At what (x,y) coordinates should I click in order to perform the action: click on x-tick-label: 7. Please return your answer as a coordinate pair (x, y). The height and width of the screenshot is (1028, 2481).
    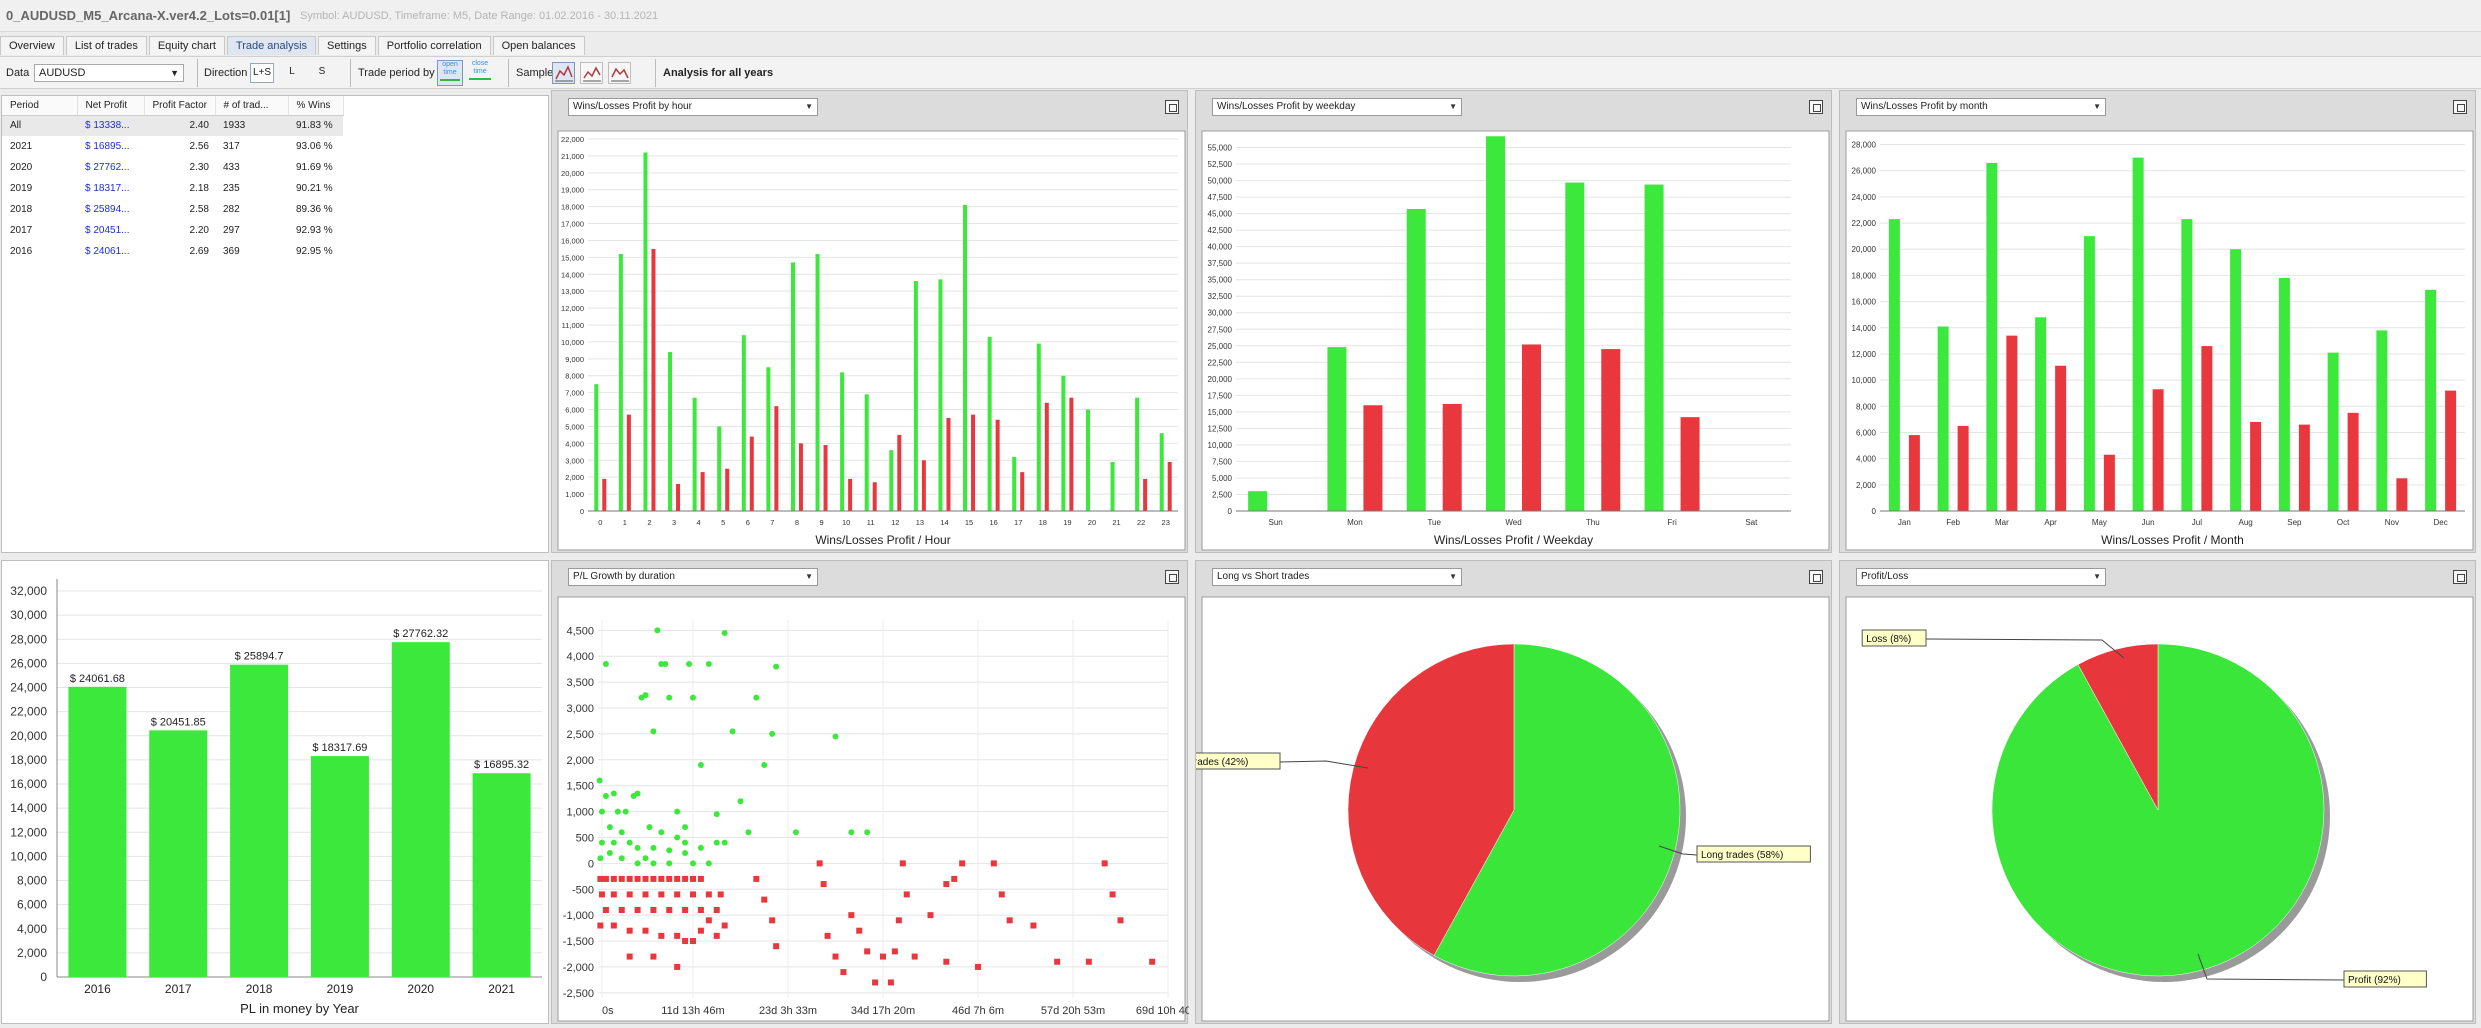
    Looking at the image, I should click on (772, 522).